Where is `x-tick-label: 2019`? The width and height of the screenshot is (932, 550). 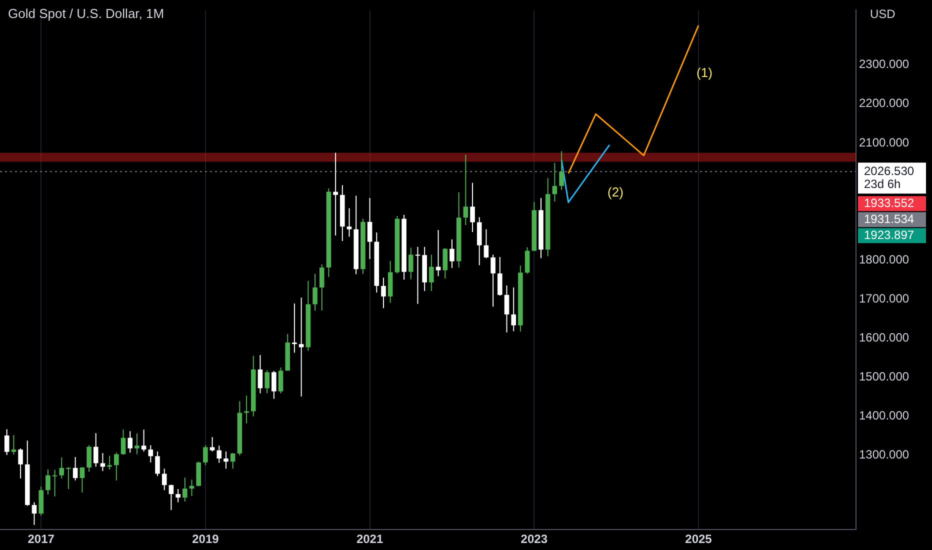
x-tick-label: 2019 is located at coordinates (206, 539).